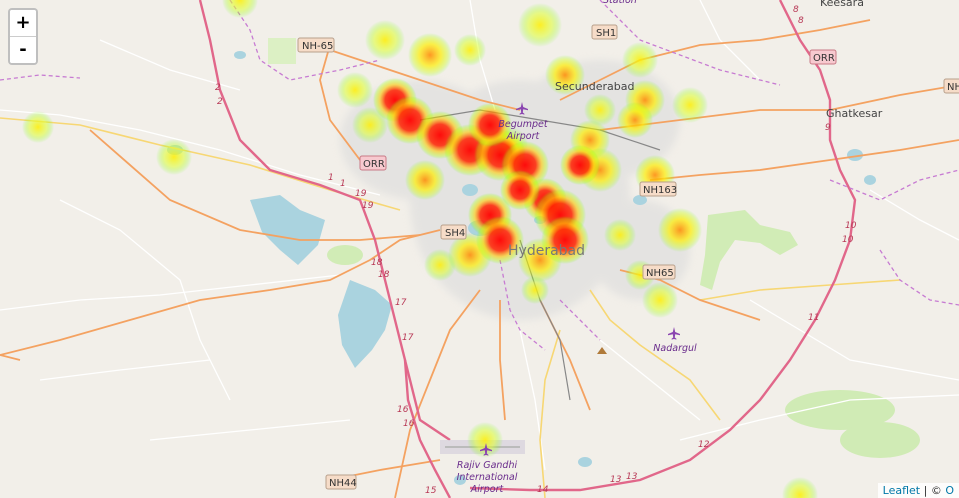 The image size is (959, 498). Describe the element at coordinates (620, 3) in the screenshot. I see `label-station: Station` at that location.